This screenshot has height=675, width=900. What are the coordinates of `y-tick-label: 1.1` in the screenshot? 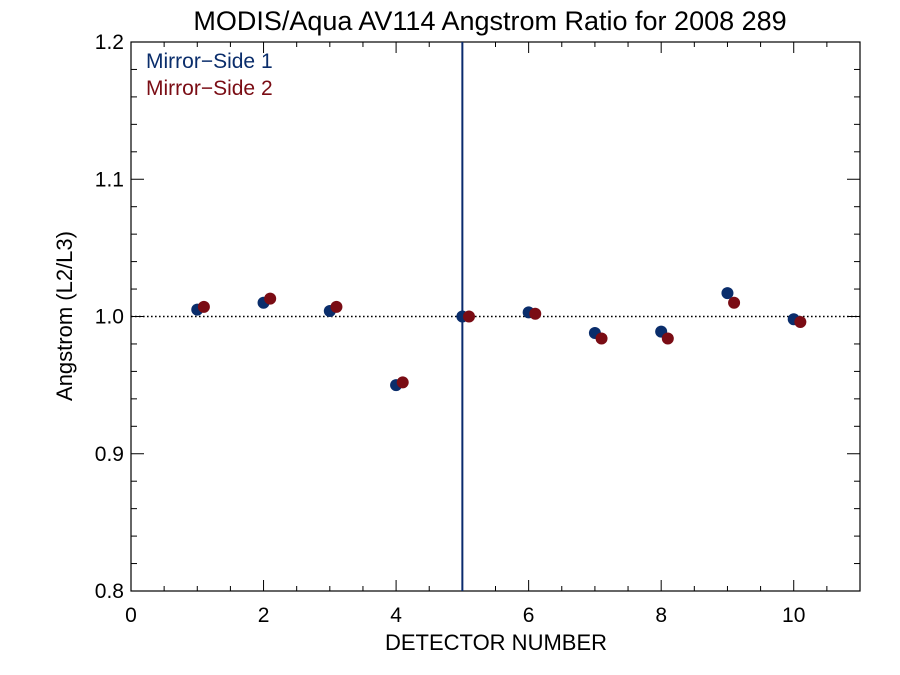 It's located at (109, 179).